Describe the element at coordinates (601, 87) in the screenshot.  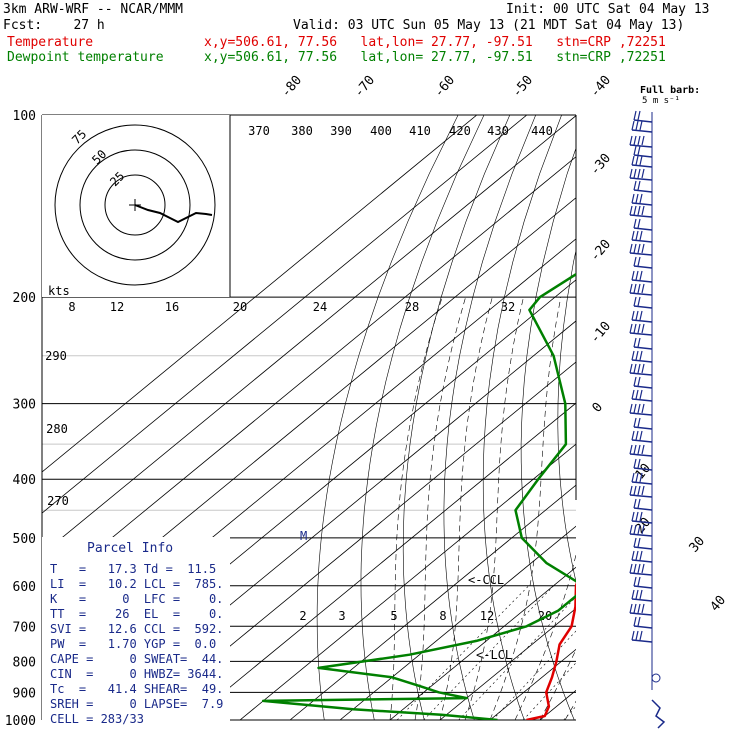
I see `isotherm-label: -40` at that location.